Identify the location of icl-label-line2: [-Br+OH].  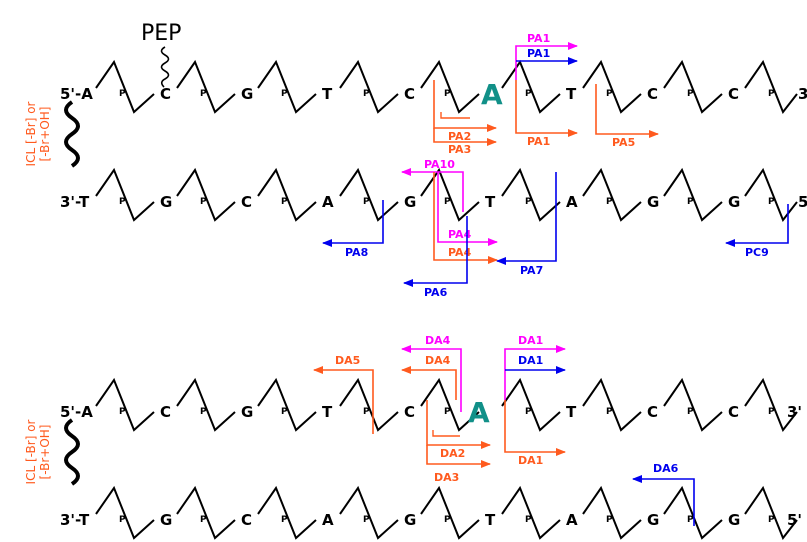
(45, 452).